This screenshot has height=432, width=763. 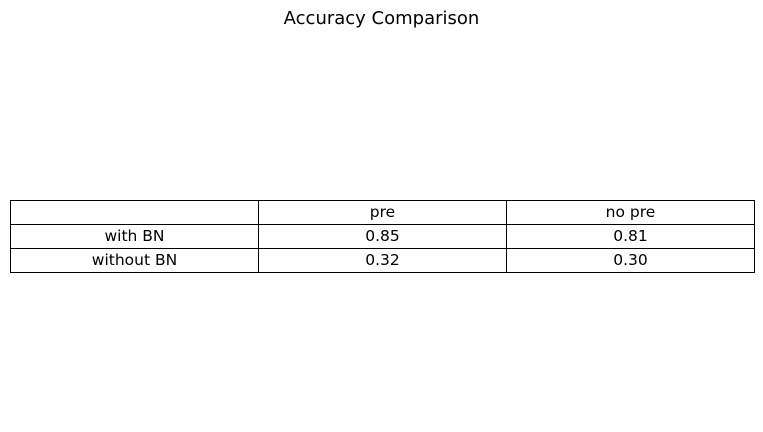 I want to click on header-cell-pre: pre, so click(x=382, y=212).